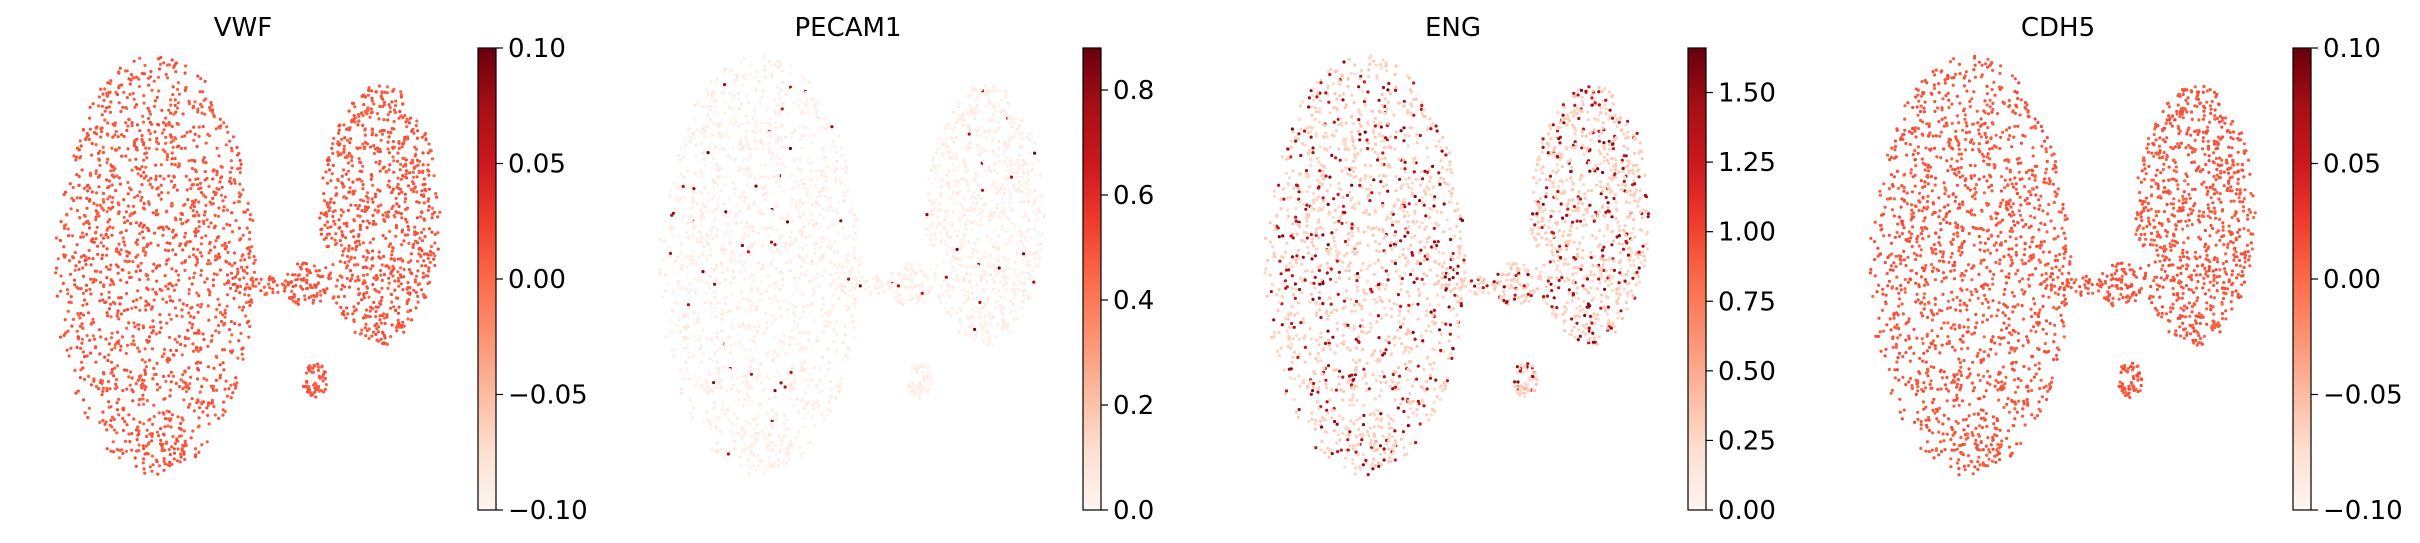 The height and width of the screenshot is (543, 2420). I want to click on colorbar-tick-label: −0.05, so click(548, 396).